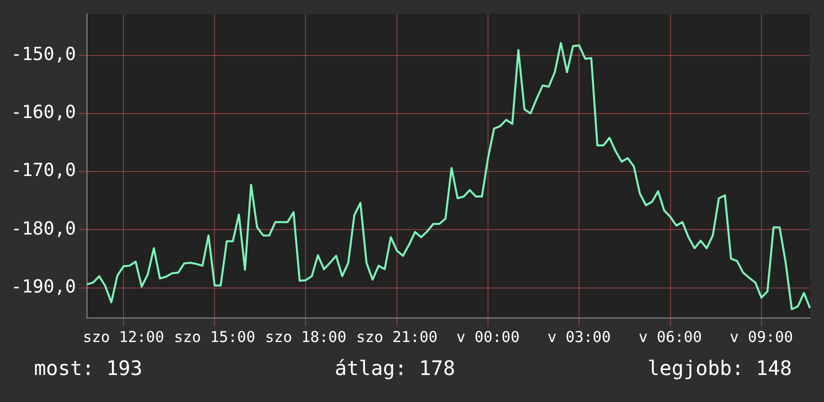 This screenshot has height=402, width=824. Describe the element at coordinates (397, 337) in the screenshot. I see `x-tick-label: szo 21:00` at that location.